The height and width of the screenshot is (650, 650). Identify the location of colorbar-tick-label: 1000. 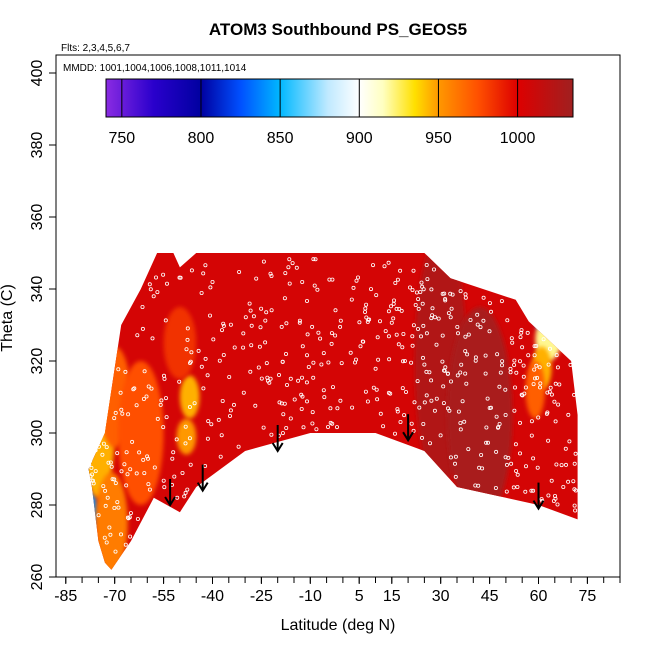
(518, 138).